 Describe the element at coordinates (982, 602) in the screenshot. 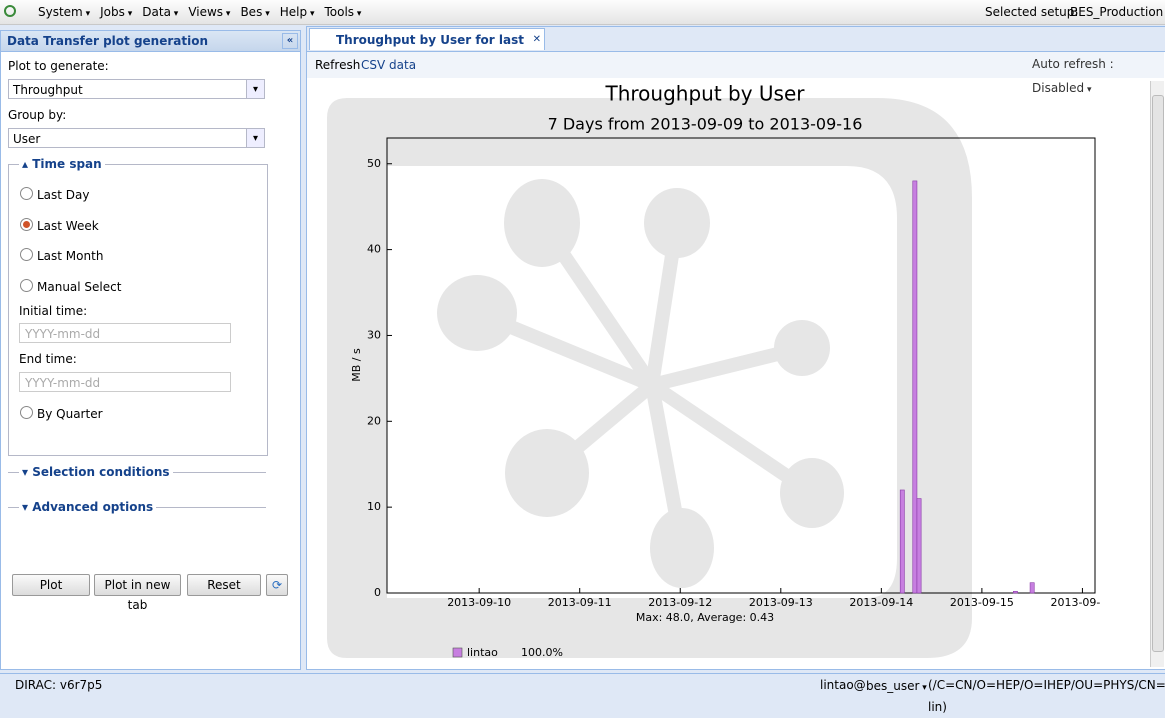

I see `x-tick-label: 2013-09-15` at that location.